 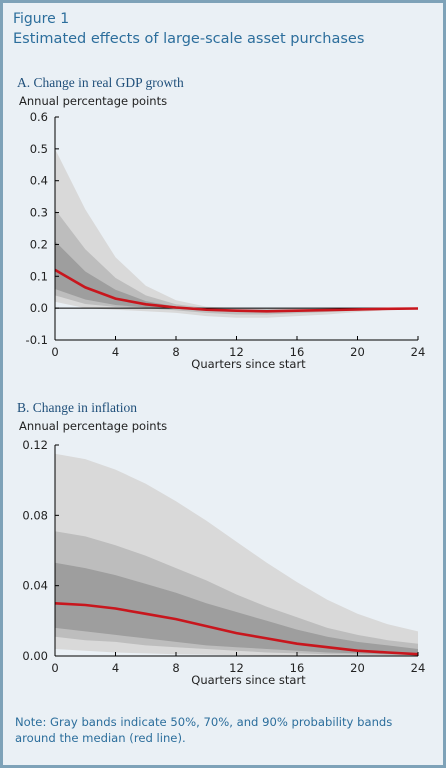 What do you see at coordinates (39, 213) in the screenshot?
I see `y-tick-label: 0.3` at bounding box center [39, 213].